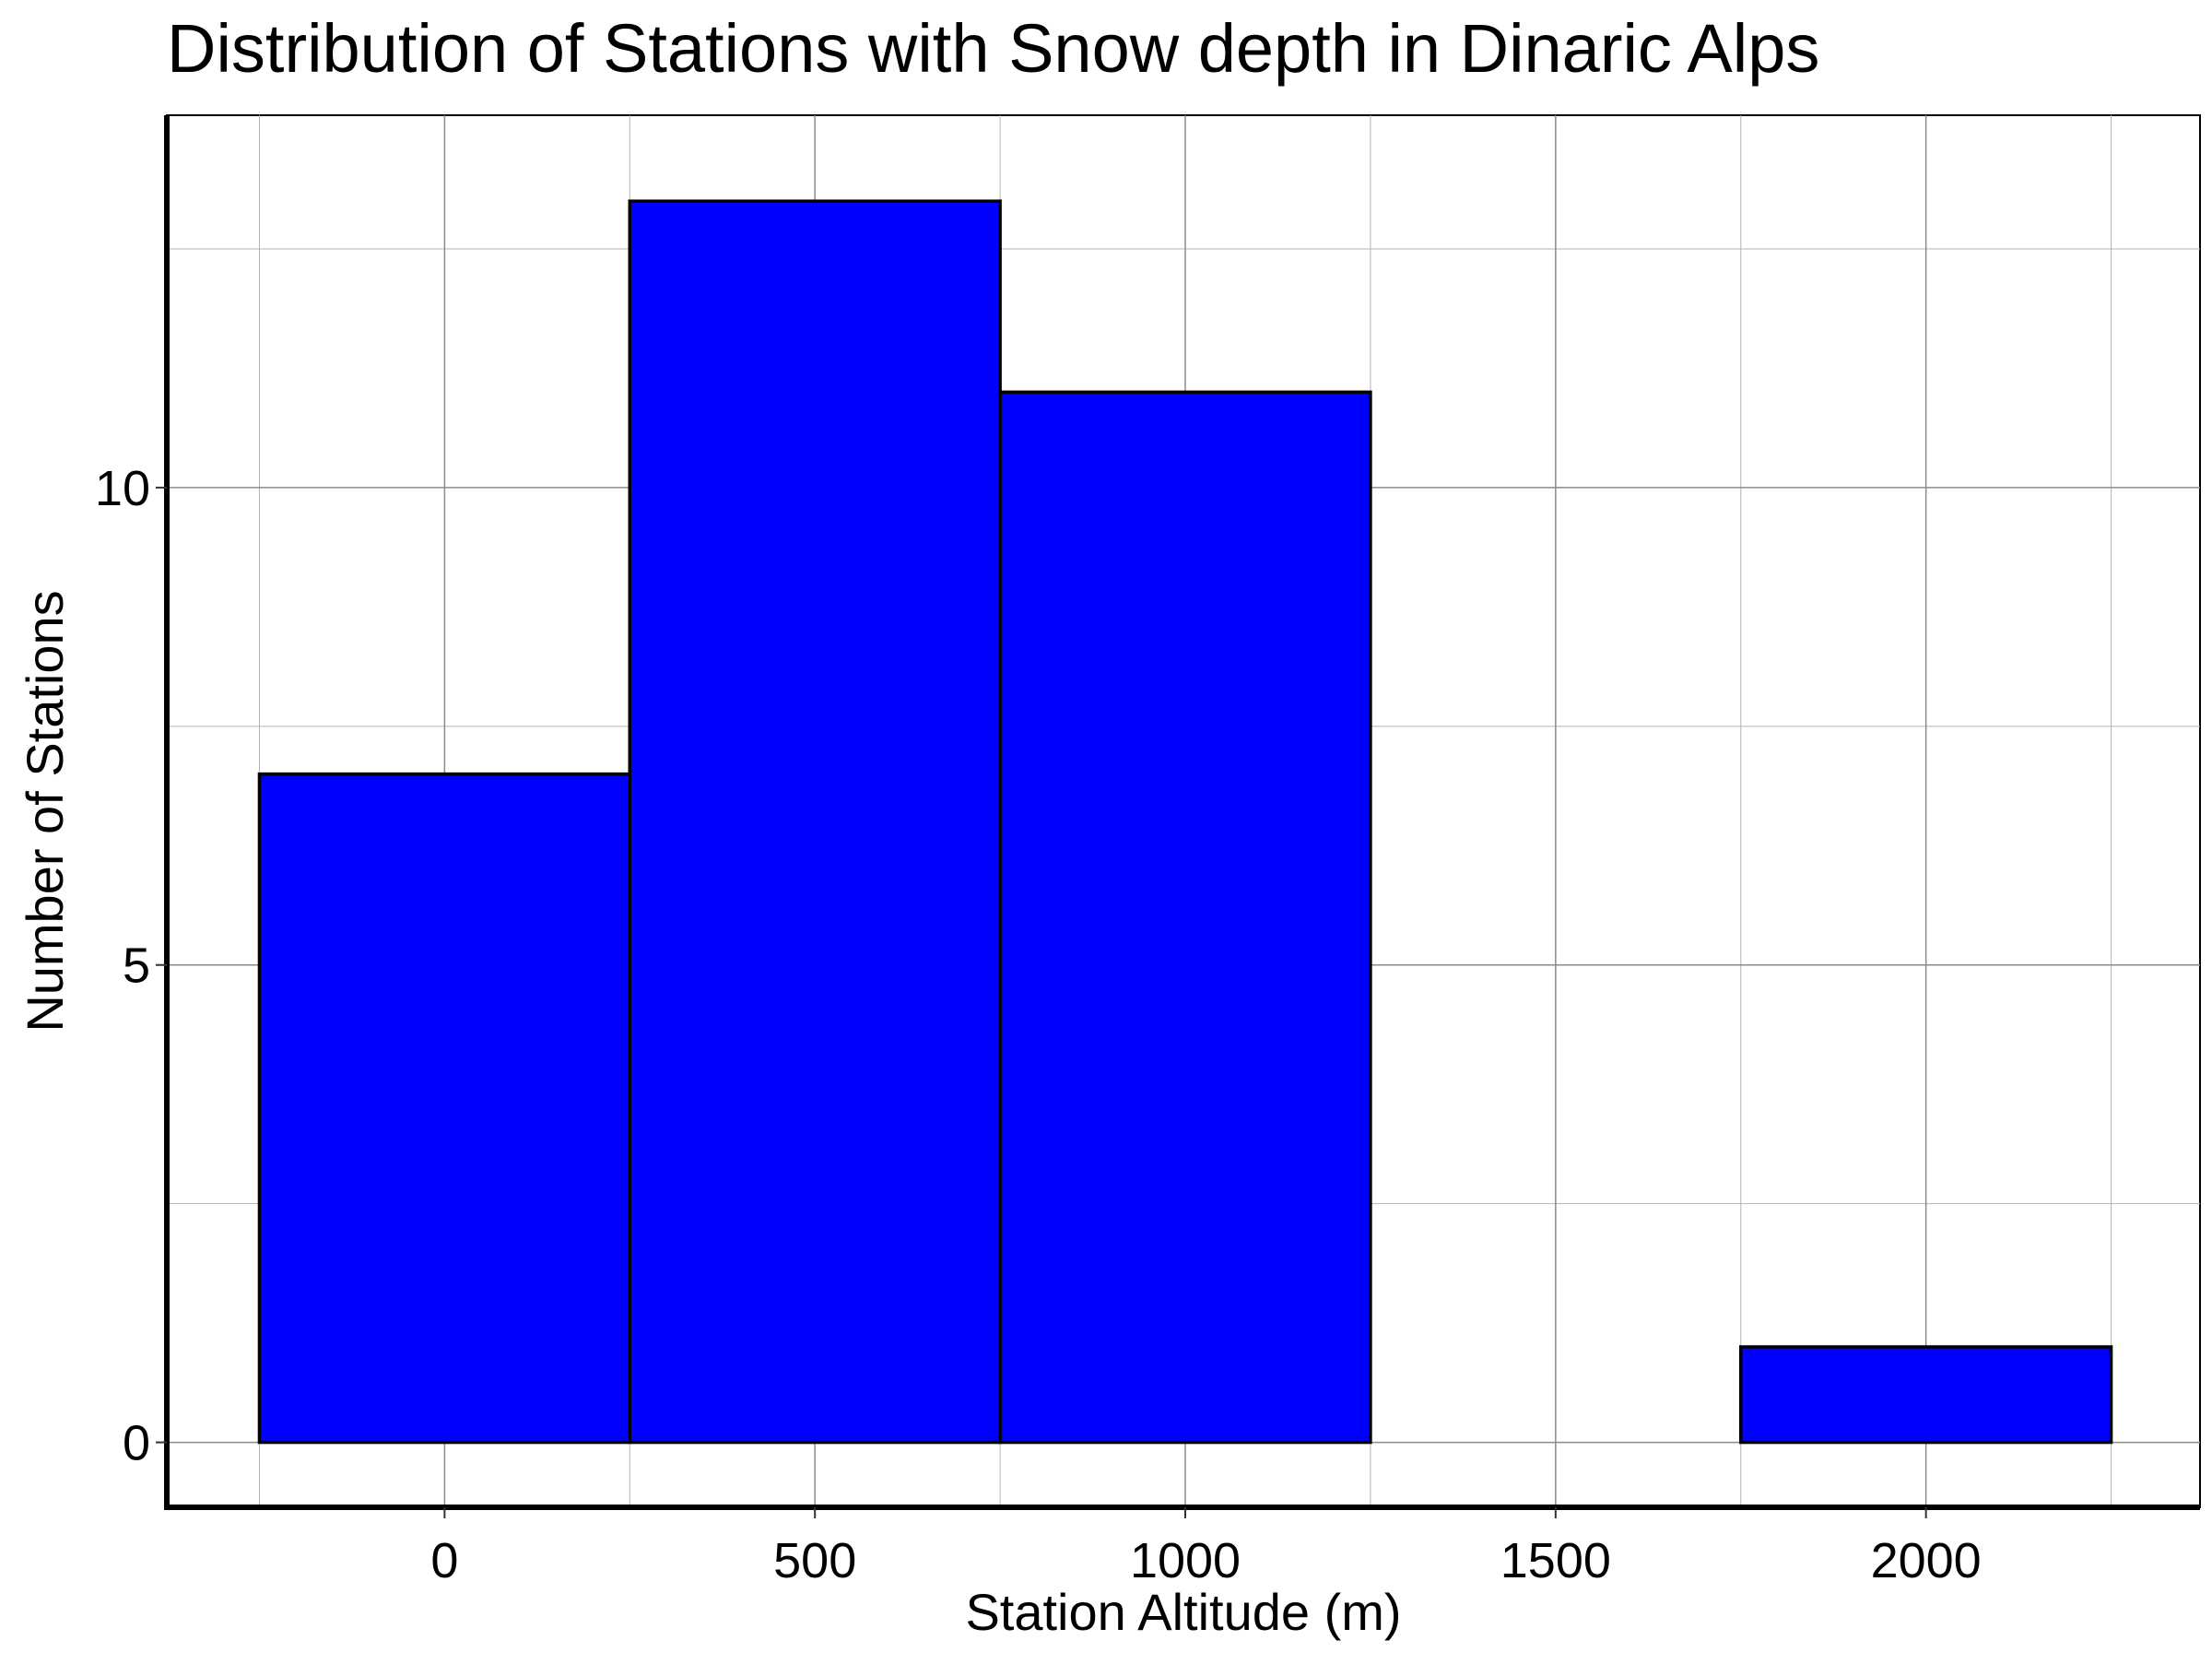 This screenshot has height=1664, width=2212. What do you see at coordinates (1185, 1560) in the screenshot?
I see `x-tick-label: 1000` at bounding box center [1185, 1560].